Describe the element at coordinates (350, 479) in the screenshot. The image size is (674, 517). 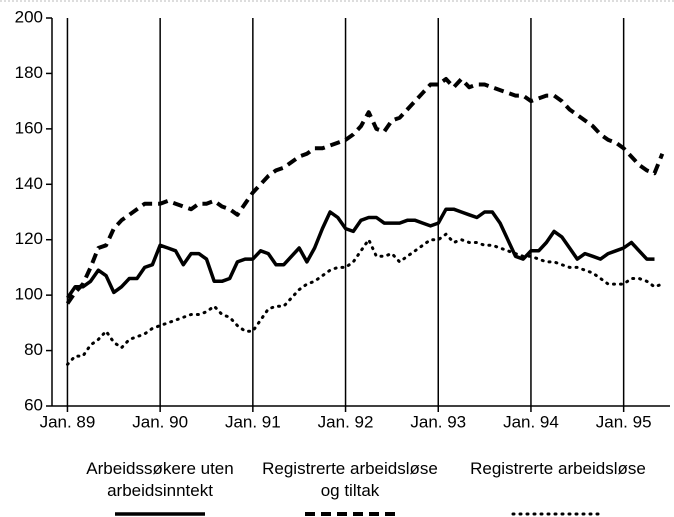
I see `legend-label: Registrerte arbeidsløse og tiltak` at that location.